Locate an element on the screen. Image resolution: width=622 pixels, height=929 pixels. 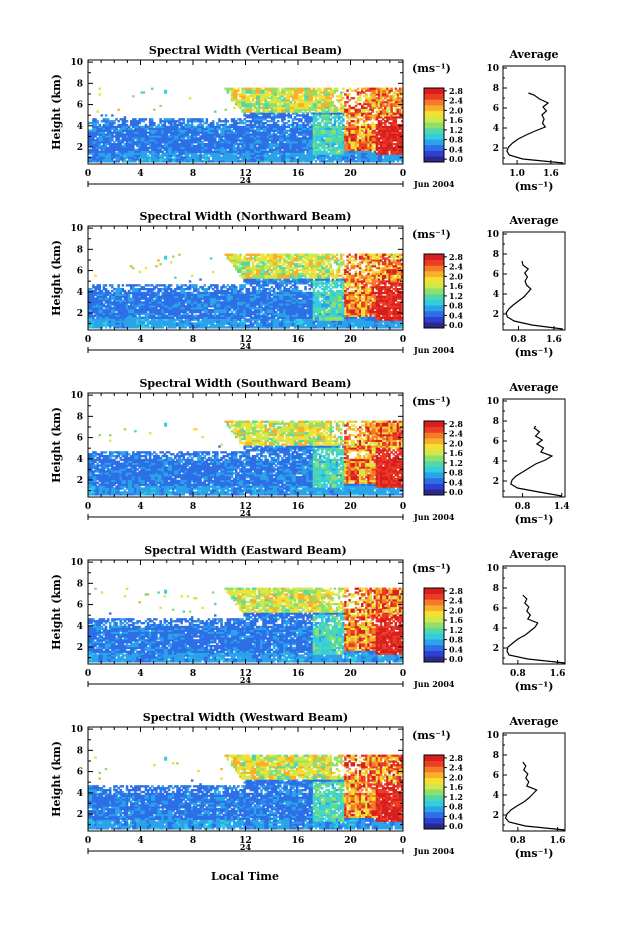
colorbar-segment is located at coordinates (434, 136).